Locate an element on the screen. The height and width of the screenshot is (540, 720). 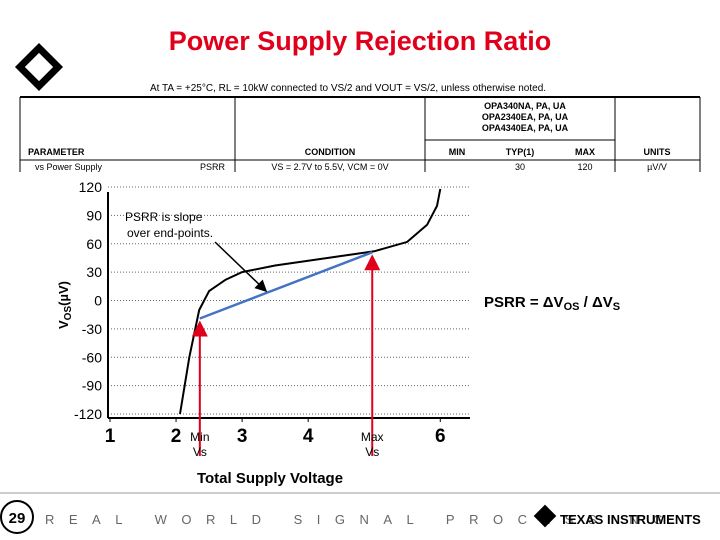
endpoint-label: Max is located at coordinates (372, 437).